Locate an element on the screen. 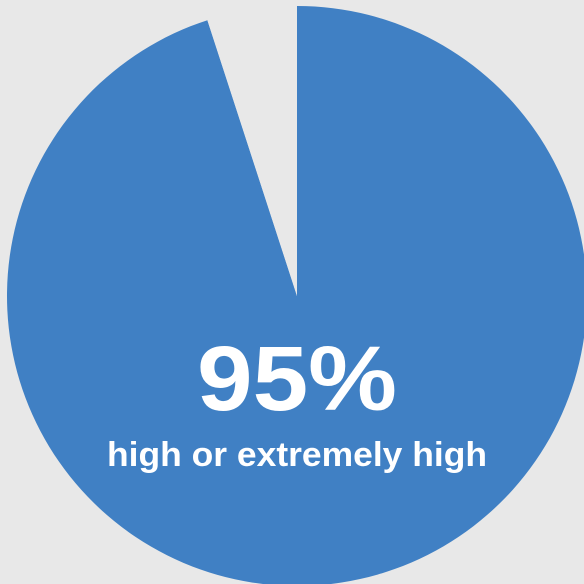 The width and height of the screenshot is (584, 584). center-value: 95% is located at coordinates (297, 379).